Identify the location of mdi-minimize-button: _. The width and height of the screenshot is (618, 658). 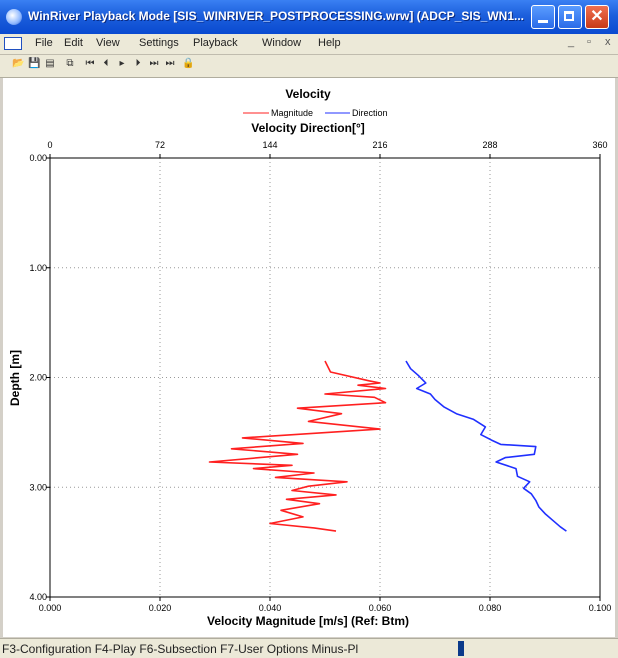
(571, 42).